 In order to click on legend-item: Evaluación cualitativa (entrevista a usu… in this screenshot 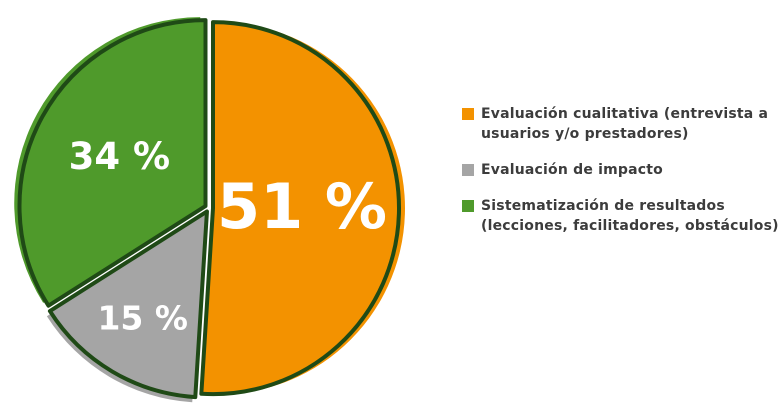, I will do `click(622, 124)`.